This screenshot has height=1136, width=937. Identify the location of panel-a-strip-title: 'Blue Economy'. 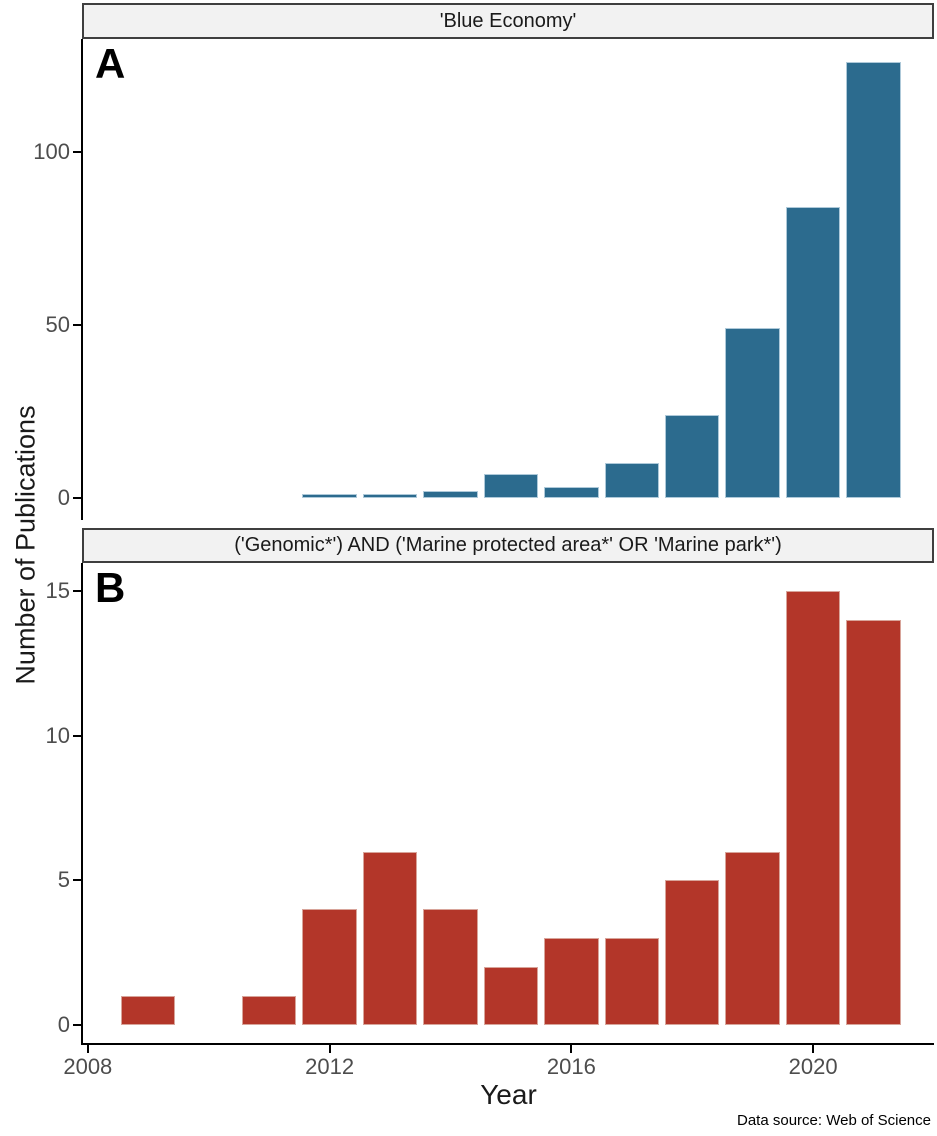
(508, 20).